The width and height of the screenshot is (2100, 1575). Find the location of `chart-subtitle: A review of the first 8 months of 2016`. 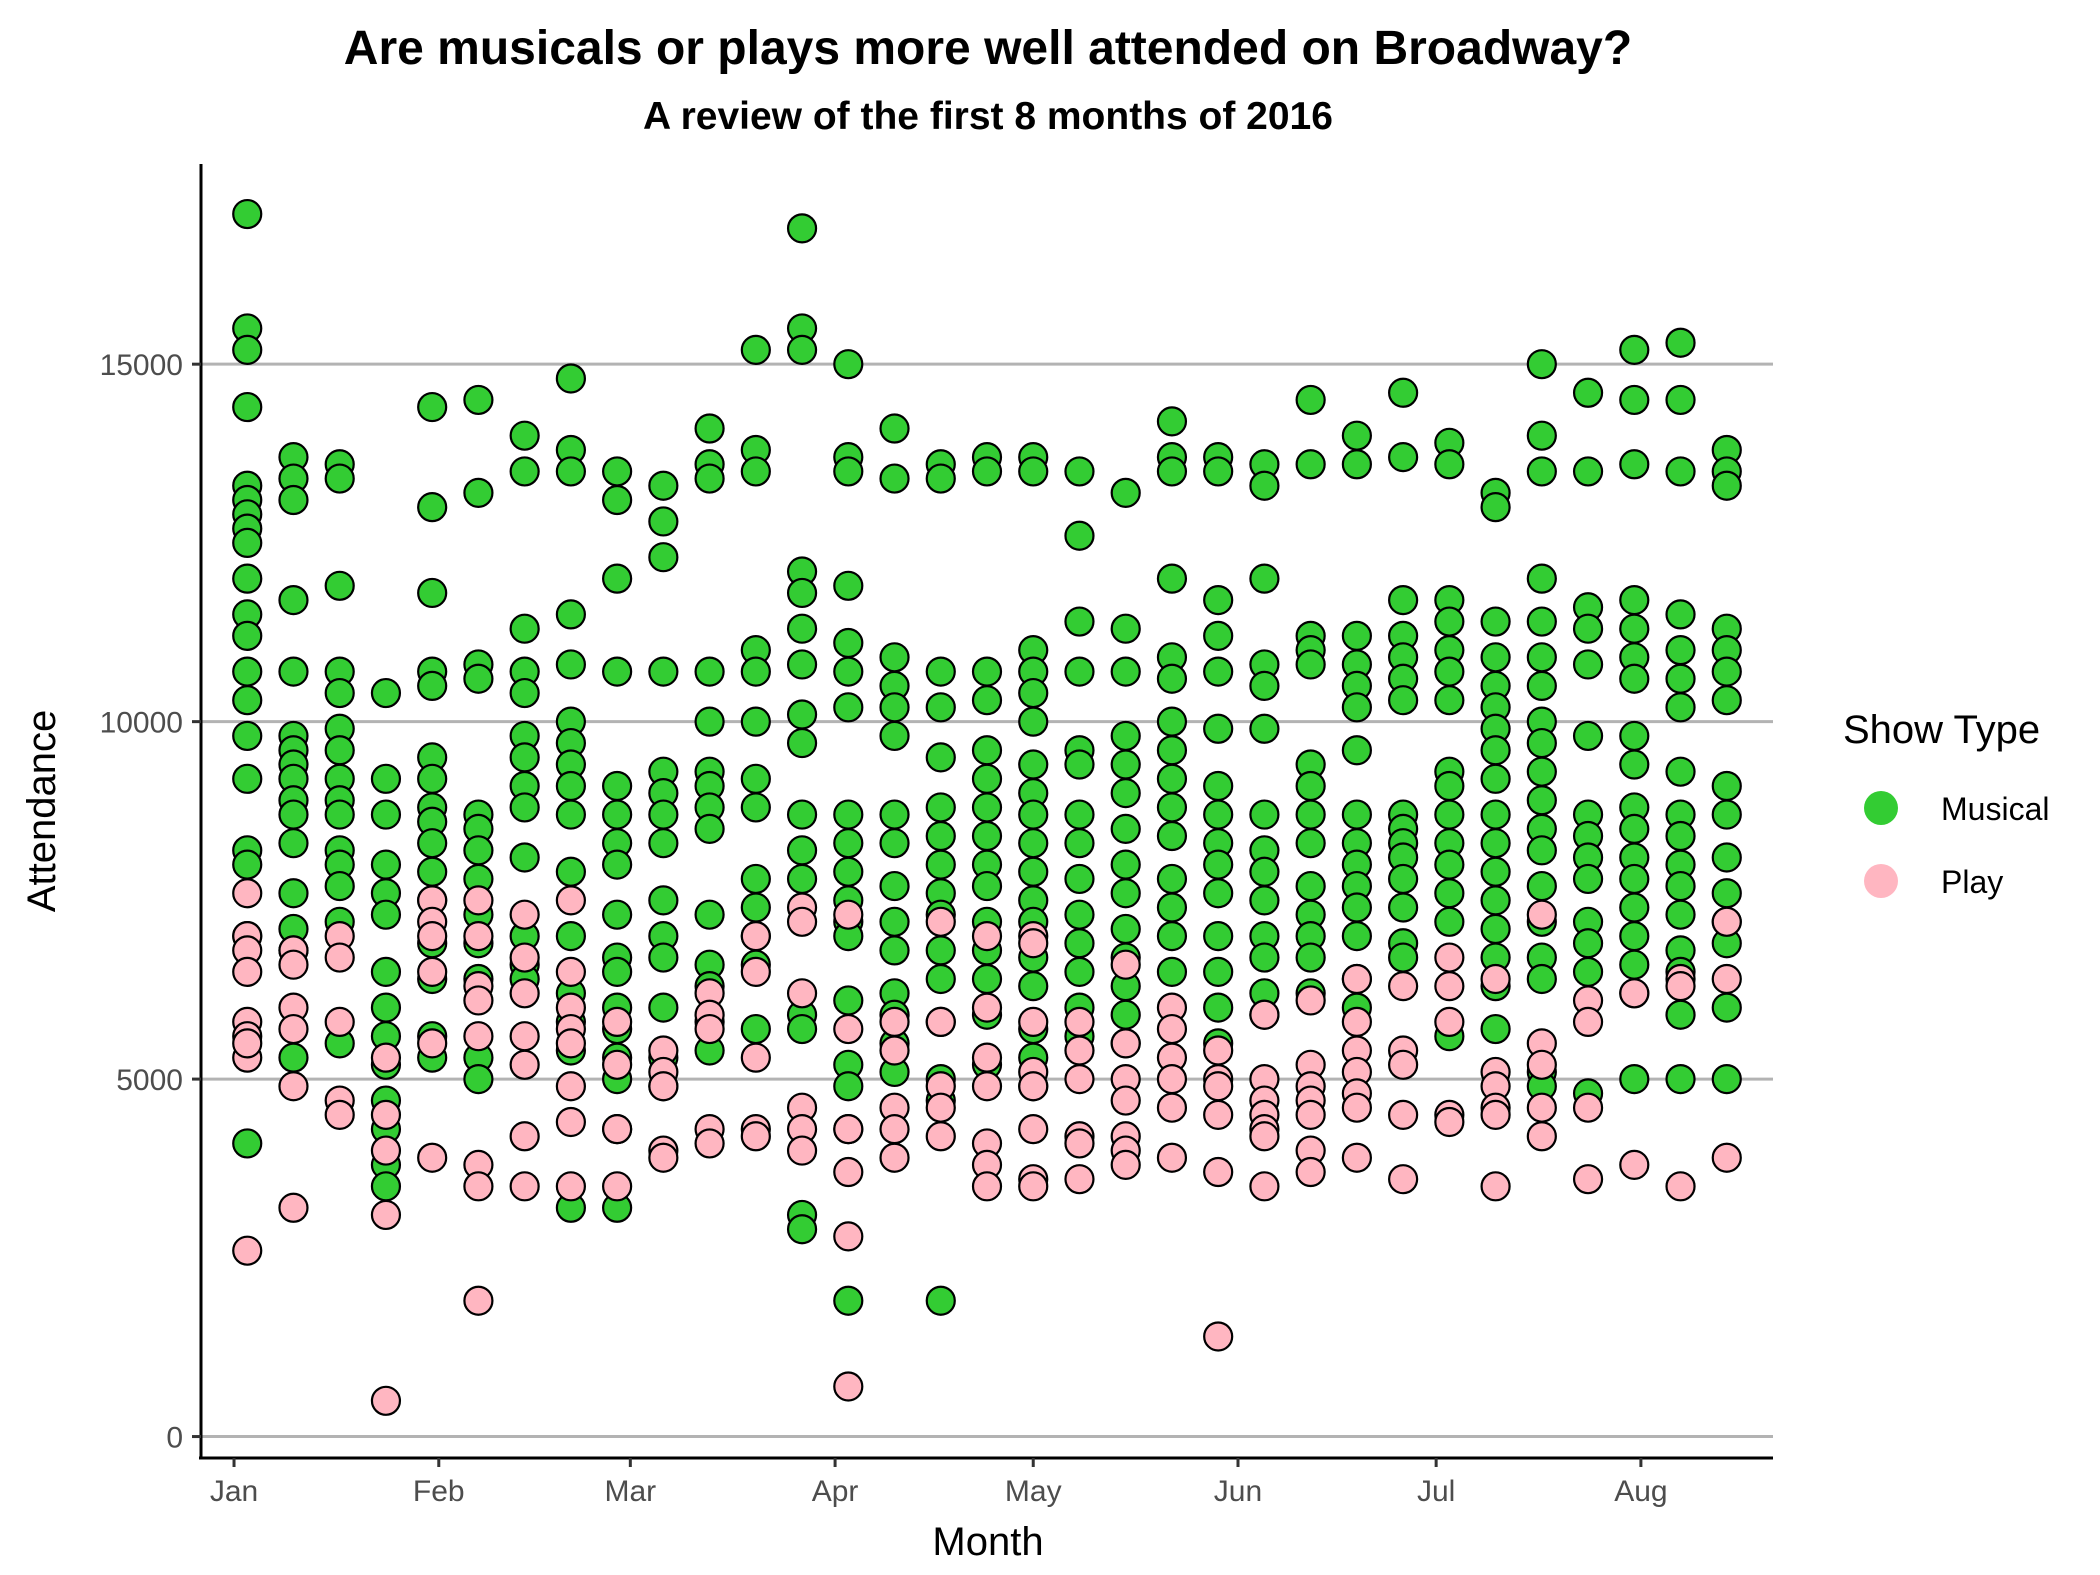

chart-subtitle: A review of the first 8 months of 2016 is located at coordinates (988, 116).